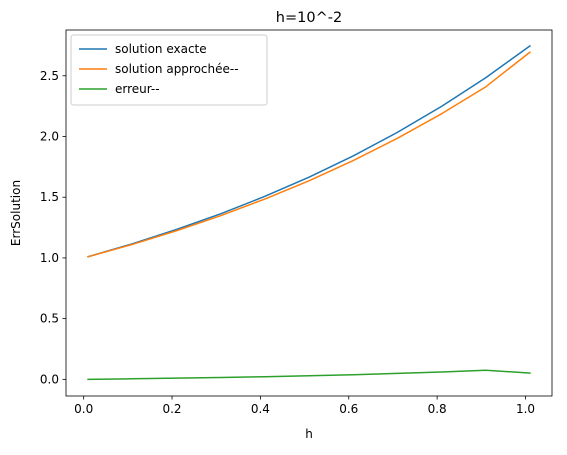 Image resolution: width=567 pixels, height=455 pixels. I want to click on legend-label-0: solution exacte, so click(161, 49).